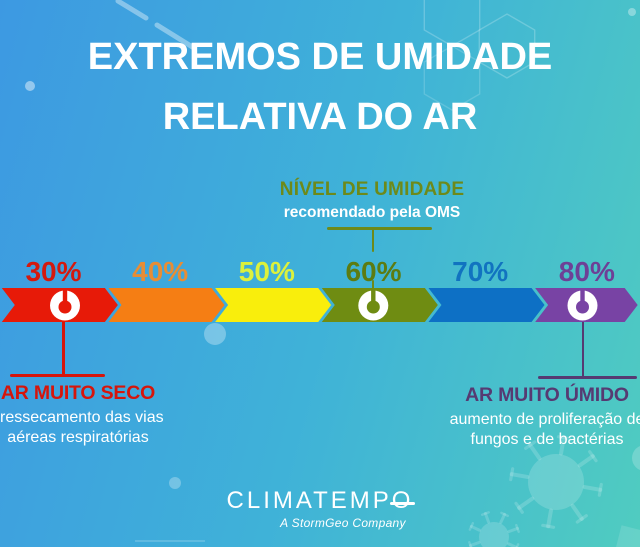 Image resolution: width=640 pixels, height=547 pixels. What do you see at coordinates (544, 419) in the screenshot?
I see `humid-callout-line1: aumento de proliferação de` at bounding box center [544, 419].